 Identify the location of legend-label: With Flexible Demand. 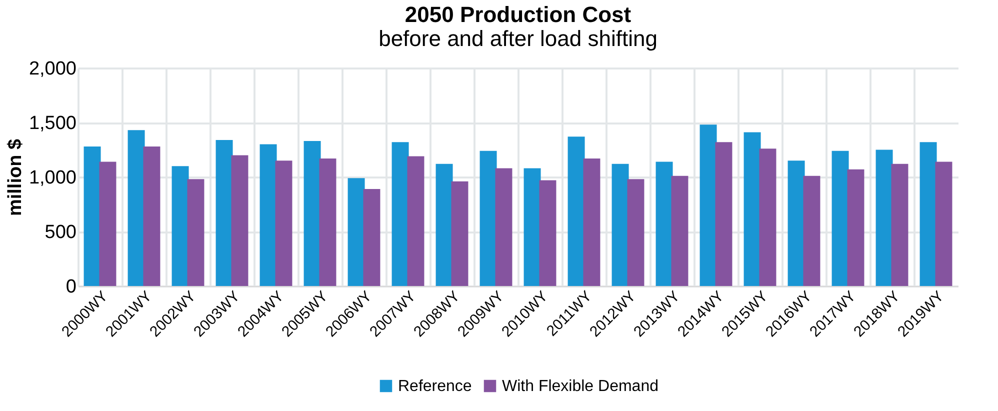
(580, 386).